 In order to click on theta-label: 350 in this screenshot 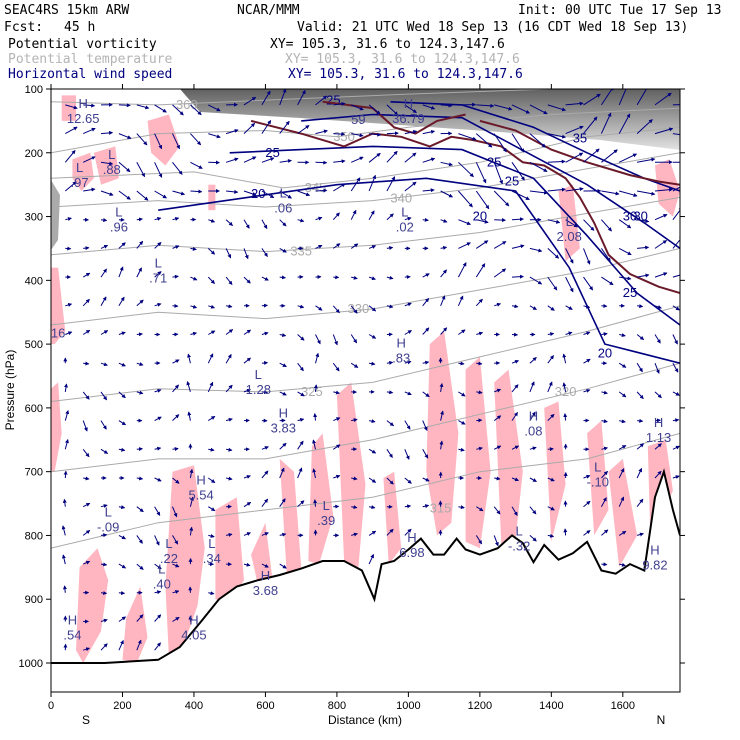, I will do `click(344, 136)`.